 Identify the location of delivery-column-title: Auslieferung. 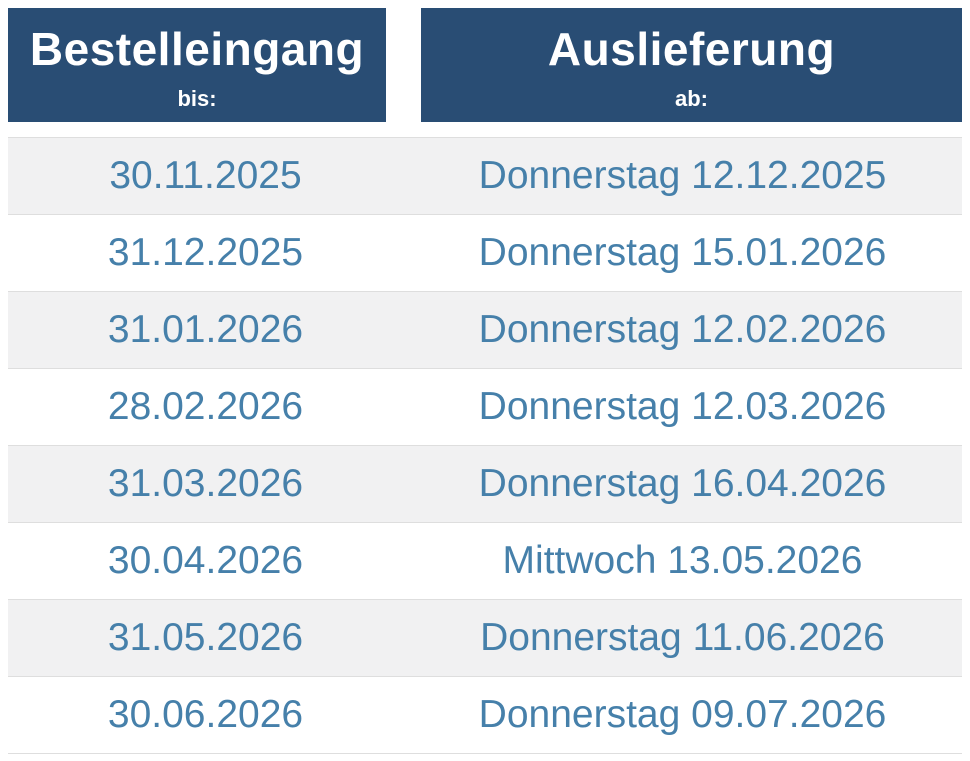
(691, 49).